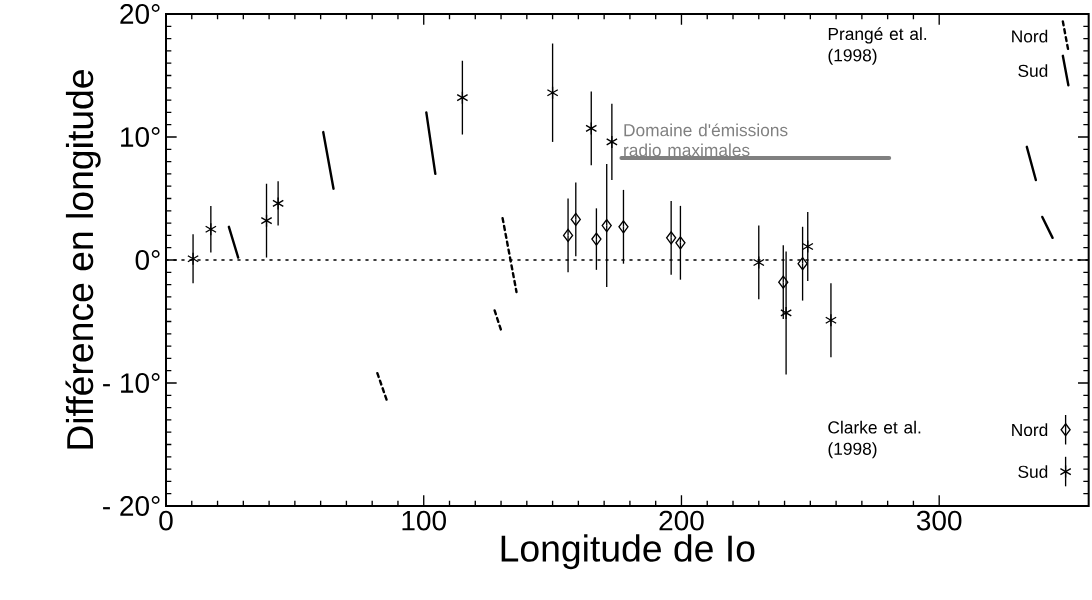 The height and width of the screenshot is (600, 1092). Describe the element at coordinates (874, 439) in the screenshot. I see `annotation: Clarke et al. (1998)` at that location.